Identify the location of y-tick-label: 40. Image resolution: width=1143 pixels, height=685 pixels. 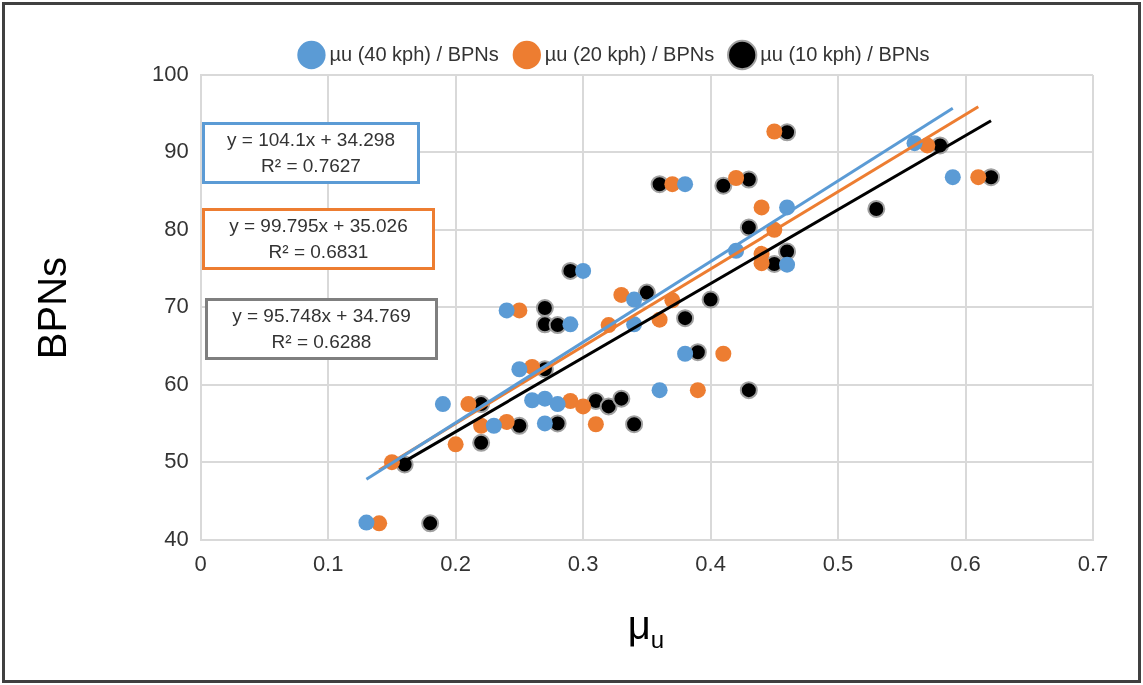
(176, 538).